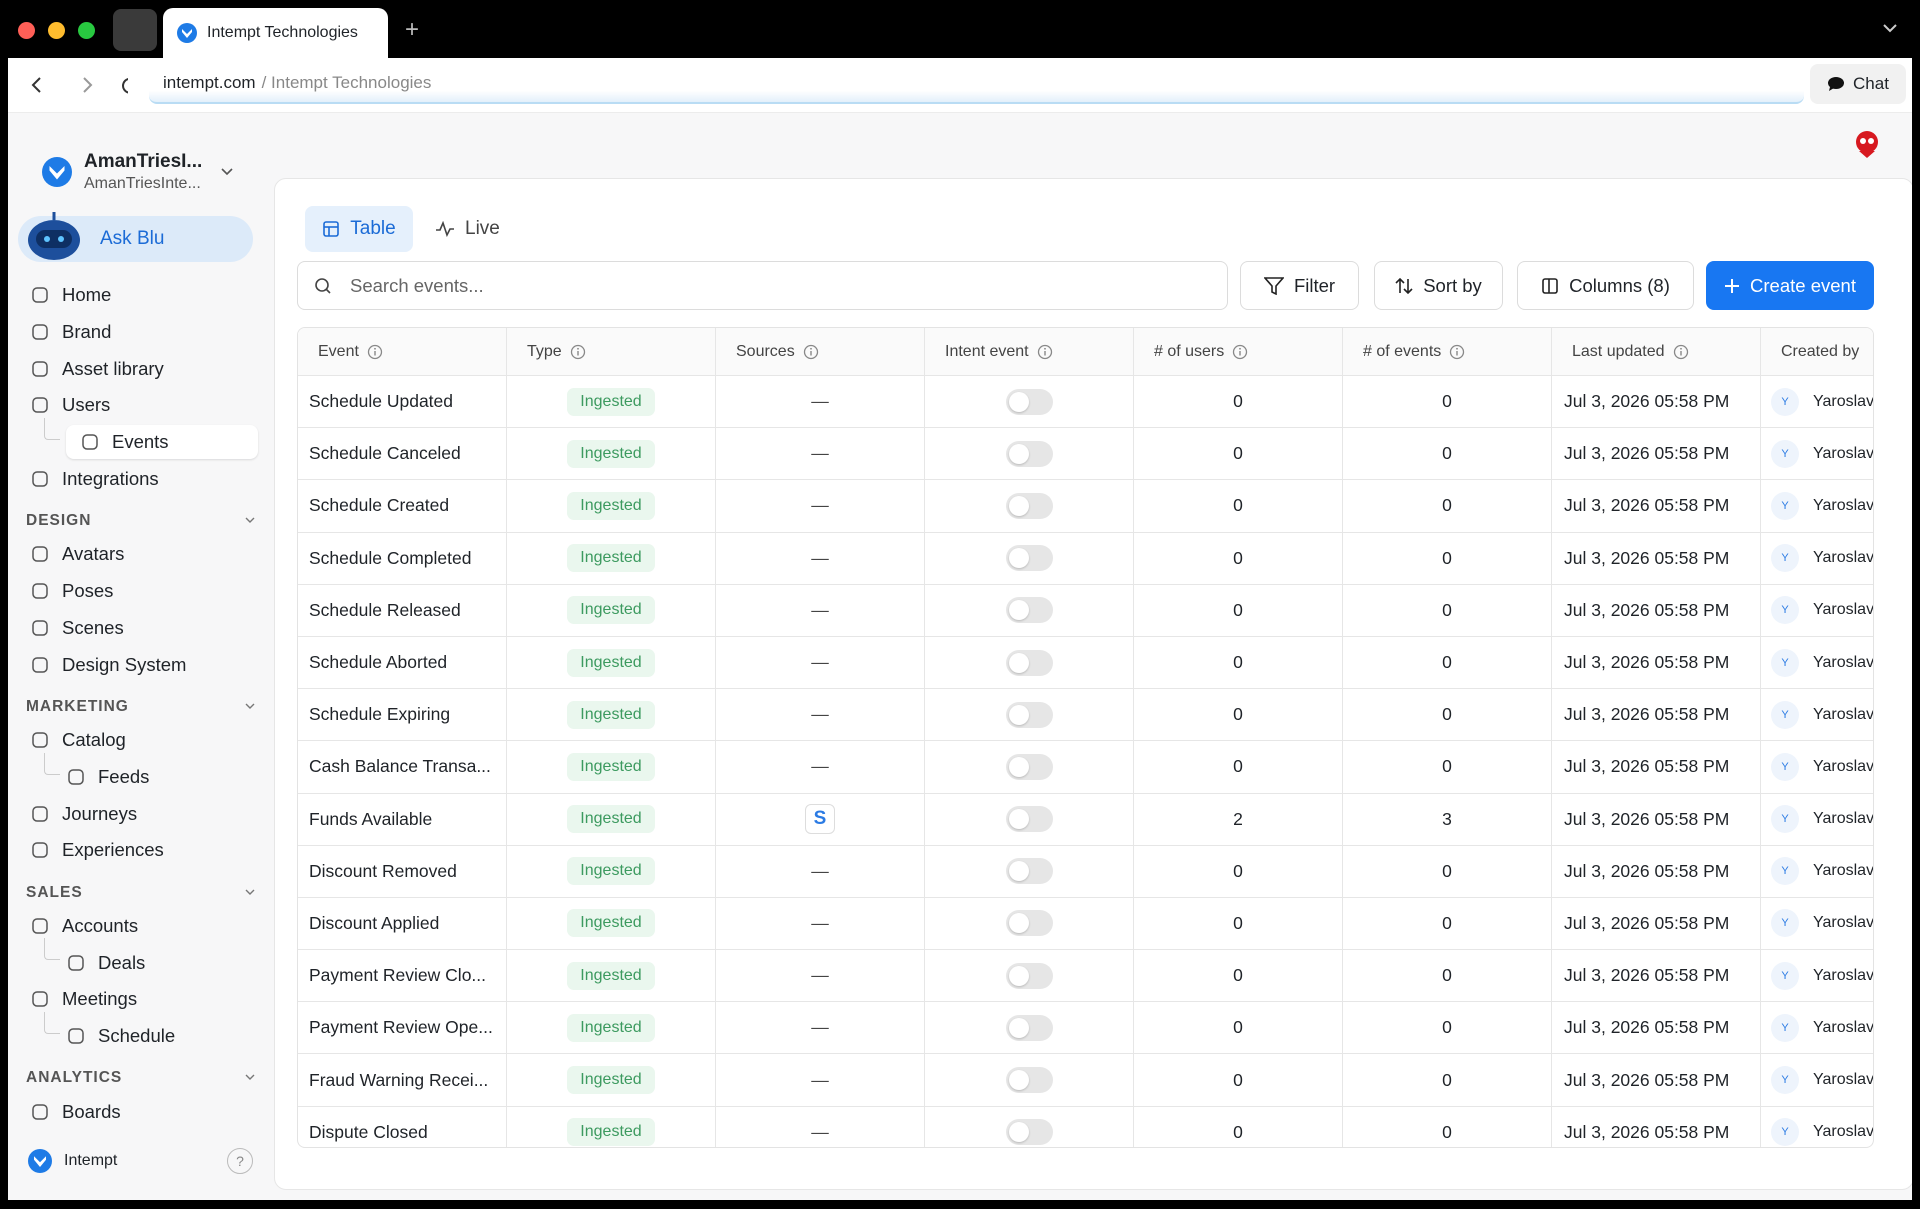  Describe the element at coordinates (1029, 351) in the screenshot. I see `column-header: Intent event` at that location.